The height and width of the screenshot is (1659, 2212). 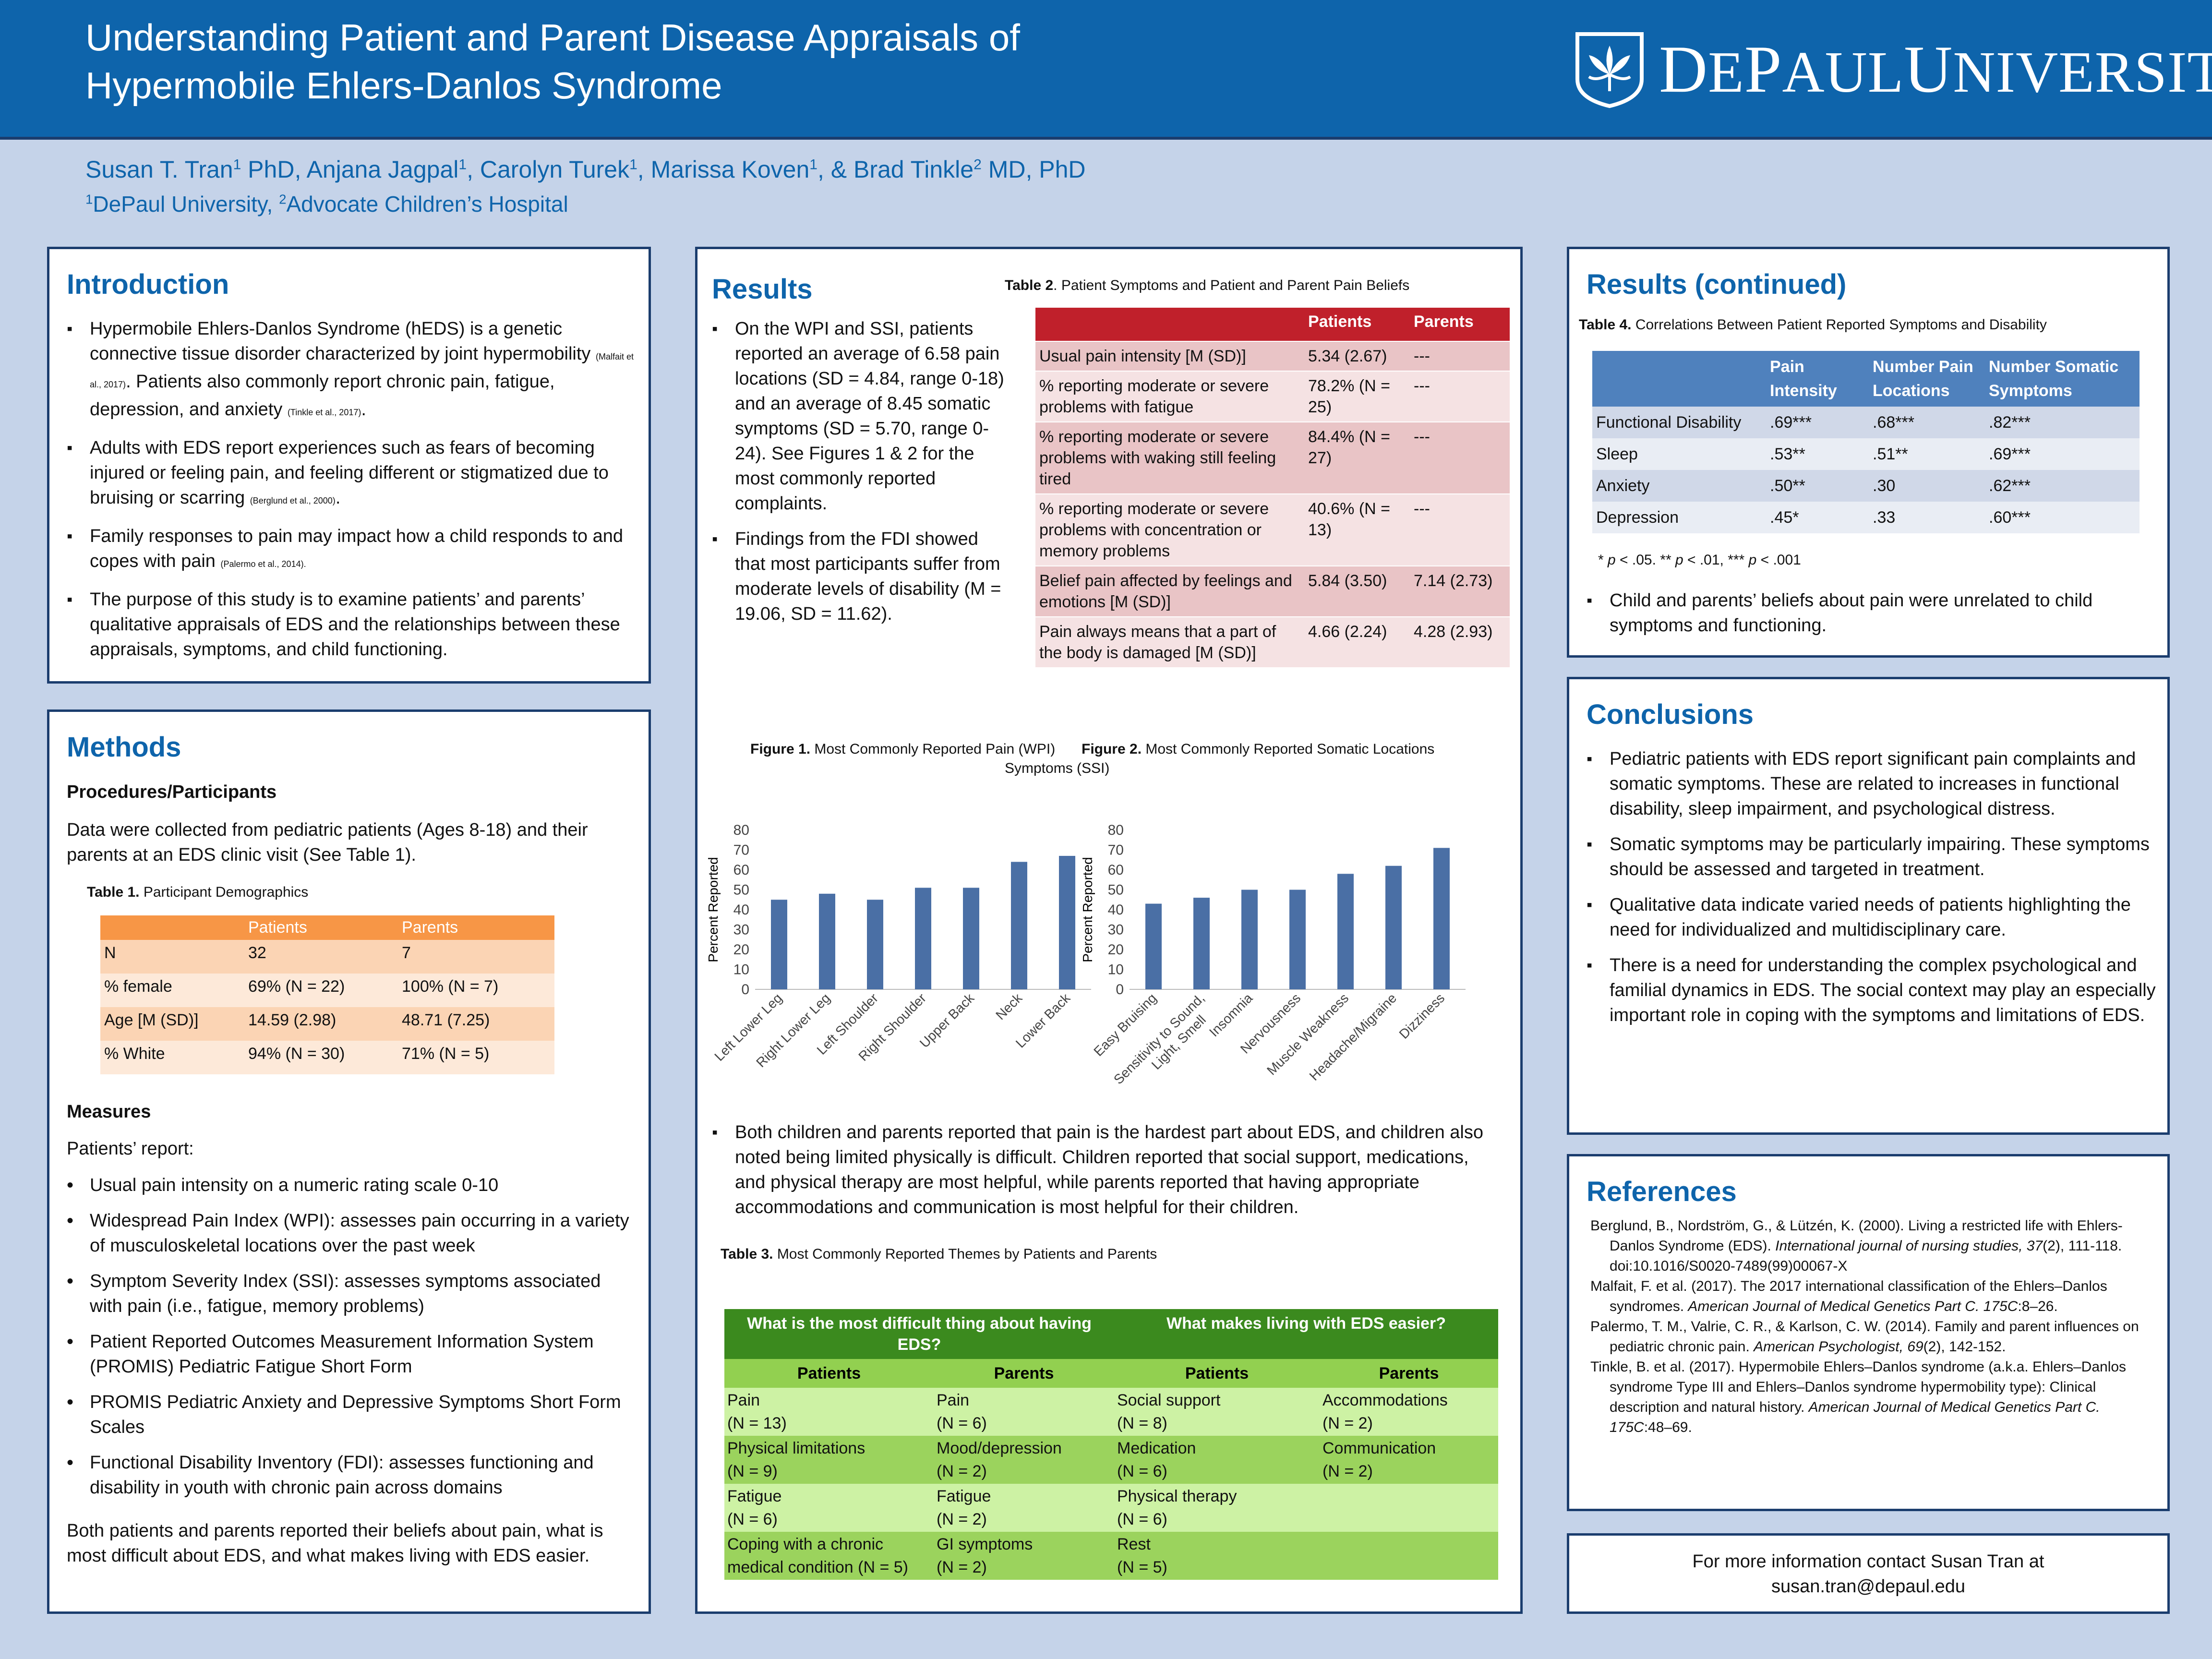 I want to click on y-tick-label: 0, so click(x=1120, y=990).